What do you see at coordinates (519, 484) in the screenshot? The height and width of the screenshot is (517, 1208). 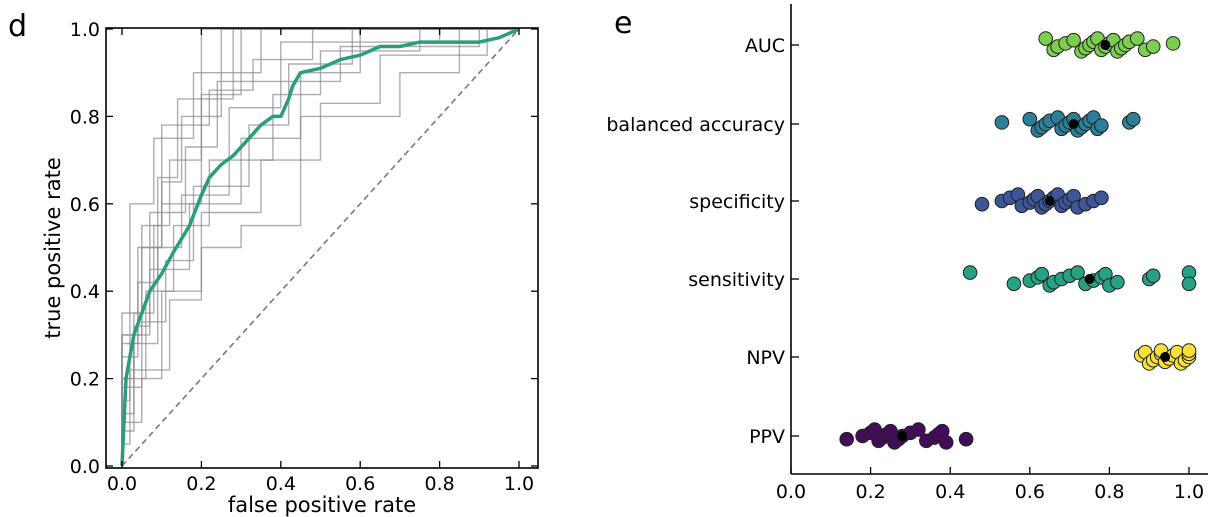 I see `roc-x-tick-label: 1.0` at bounding box center [519, 484].